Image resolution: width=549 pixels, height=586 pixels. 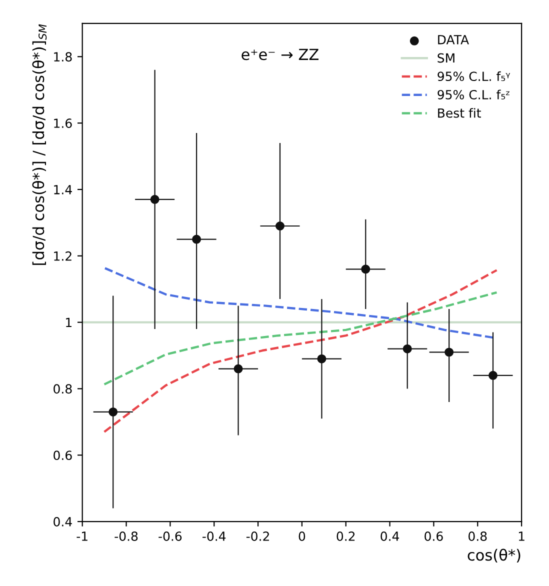 What do you see at coordinates (459, 113) in the screenshot?
I see `legend-label: Best fit` at bounding box center [459, 113].